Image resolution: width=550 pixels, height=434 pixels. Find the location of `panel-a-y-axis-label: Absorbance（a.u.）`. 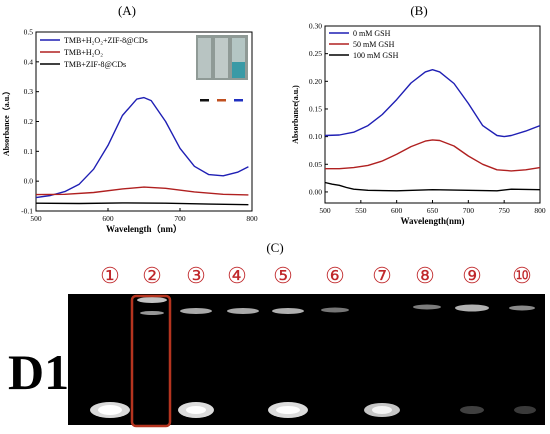

panel-a-y-axis-label: Absorbance（a.u.） is located at coordinates (6, 121).